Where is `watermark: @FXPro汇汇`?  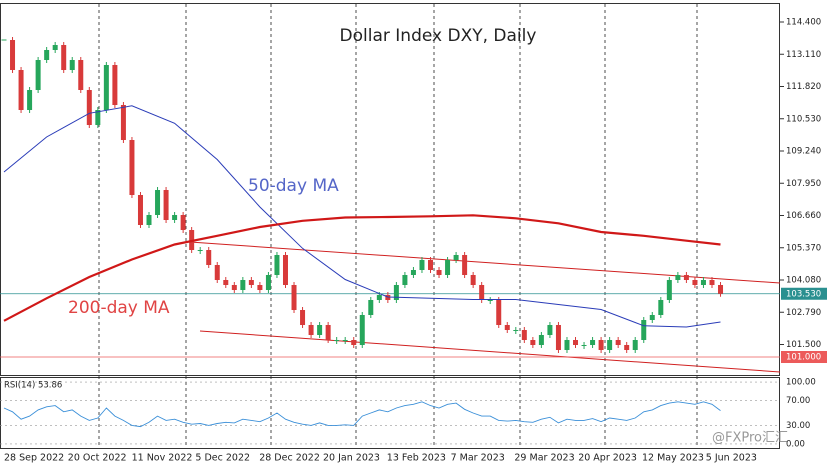 watermark: @FXPro汇汇 is located at coordinates (750, 438).